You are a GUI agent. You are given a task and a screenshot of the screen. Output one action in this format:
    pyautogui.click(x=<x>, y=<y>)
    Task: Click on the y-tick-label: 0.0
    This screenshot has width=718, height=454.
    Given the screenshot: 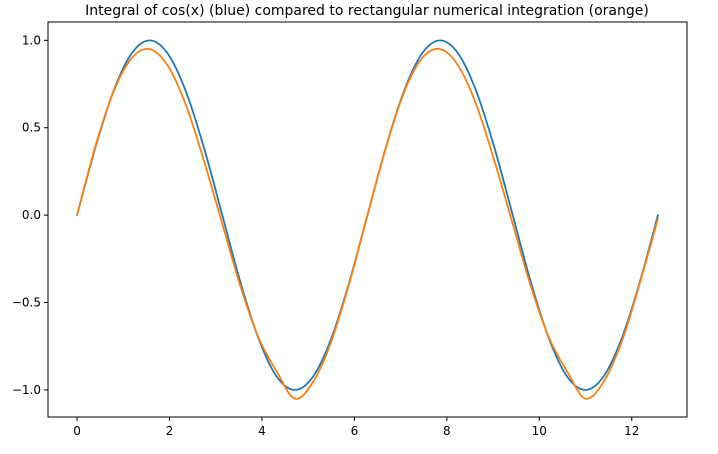 What is the action you would take?
    pyautogui.click(x=31, y=215)
    